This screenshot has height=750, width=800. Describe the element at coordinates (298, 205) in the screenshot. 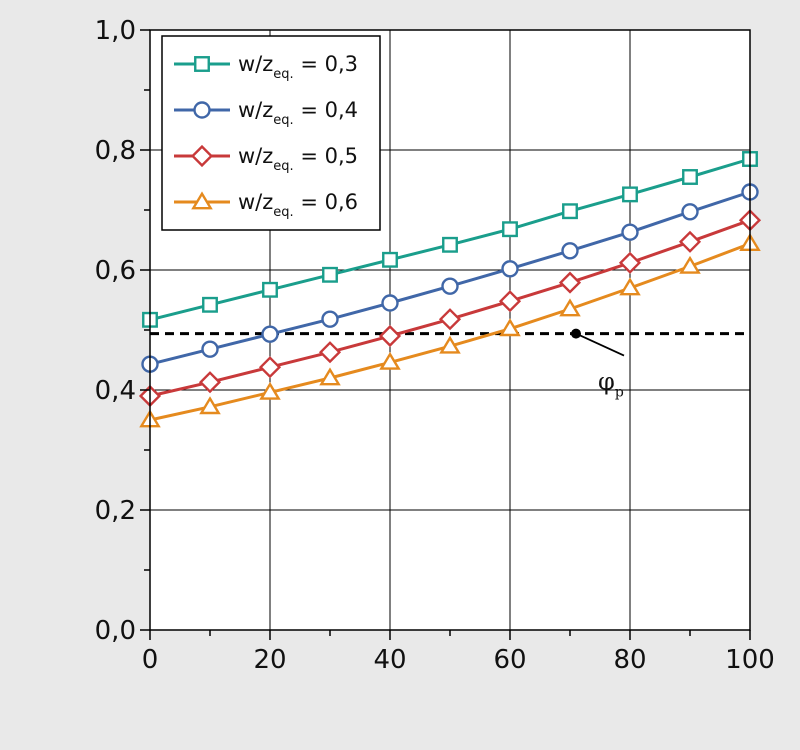

I see `legend-label: w/zeq. = 0,6` at that location.